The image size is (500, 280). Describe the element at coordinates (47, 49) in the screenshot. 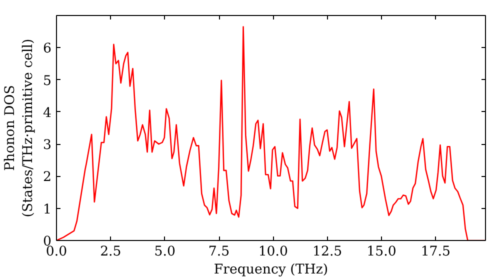

I see `y-tick-label: 6` at that location.